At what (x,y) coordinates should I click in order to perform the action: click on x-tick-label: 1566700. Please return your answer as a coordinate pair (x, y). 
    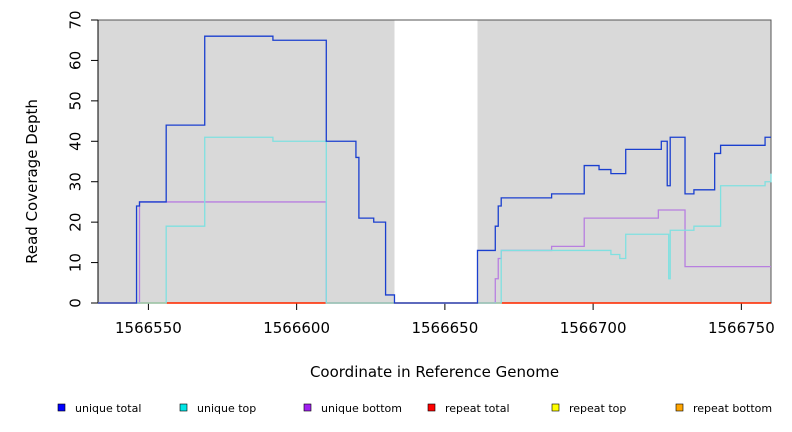
    Looking at the image, I should click on (593, 328).